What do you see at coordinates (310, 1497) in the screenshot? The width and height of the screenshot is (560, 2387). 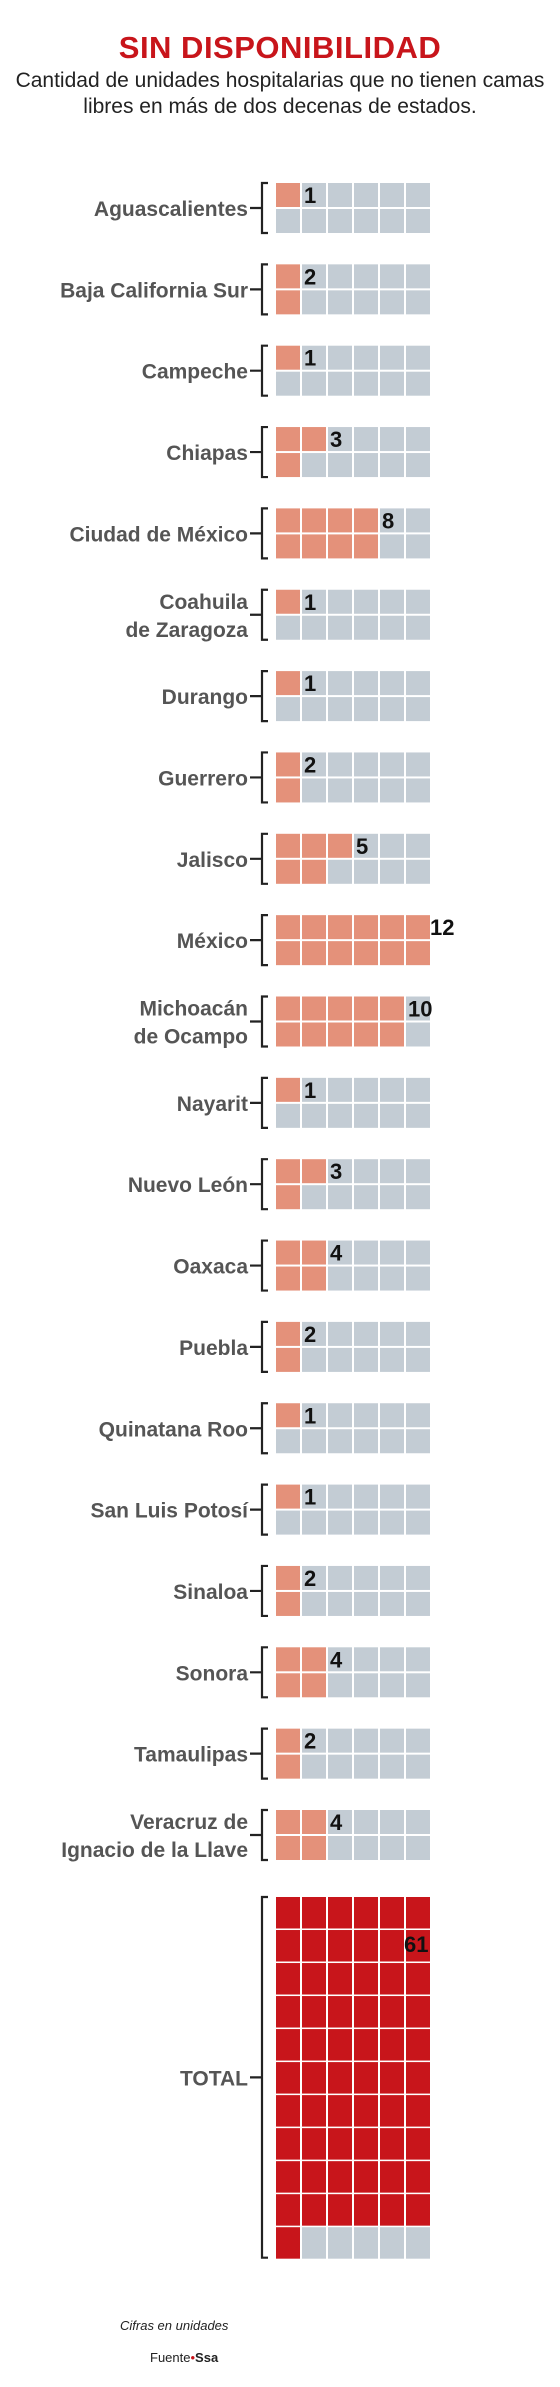 I see `data-label: 1` at bounding box center [310, 1497].